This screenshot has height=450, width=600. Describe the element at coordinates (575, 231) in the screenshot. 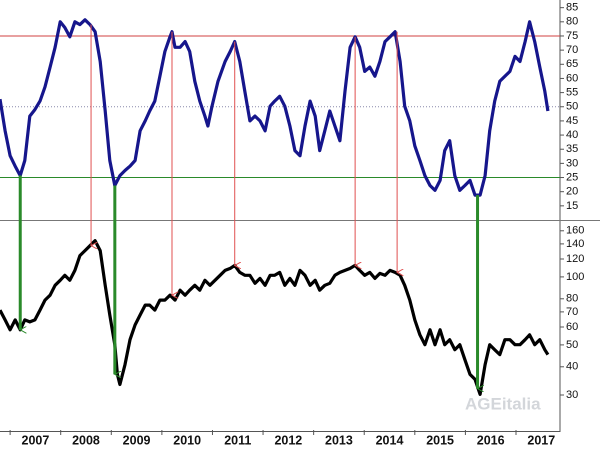

I see `y-tick-label: 160` at that location.